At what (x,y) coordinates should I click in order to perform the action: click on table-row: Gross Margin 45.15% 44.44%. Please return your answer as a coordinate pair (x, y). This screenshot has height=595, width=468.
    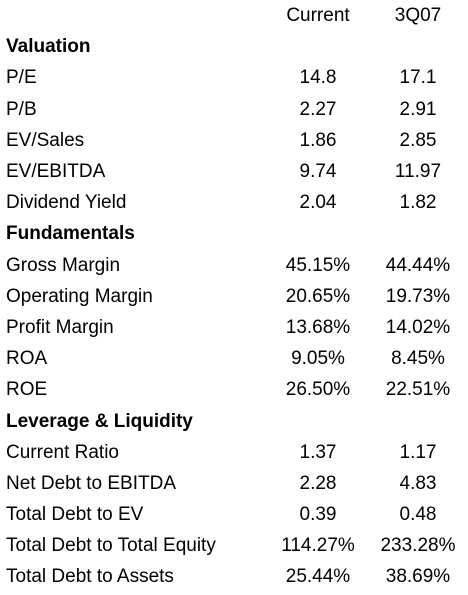
    Looking at the image, I should click on (234, 265).